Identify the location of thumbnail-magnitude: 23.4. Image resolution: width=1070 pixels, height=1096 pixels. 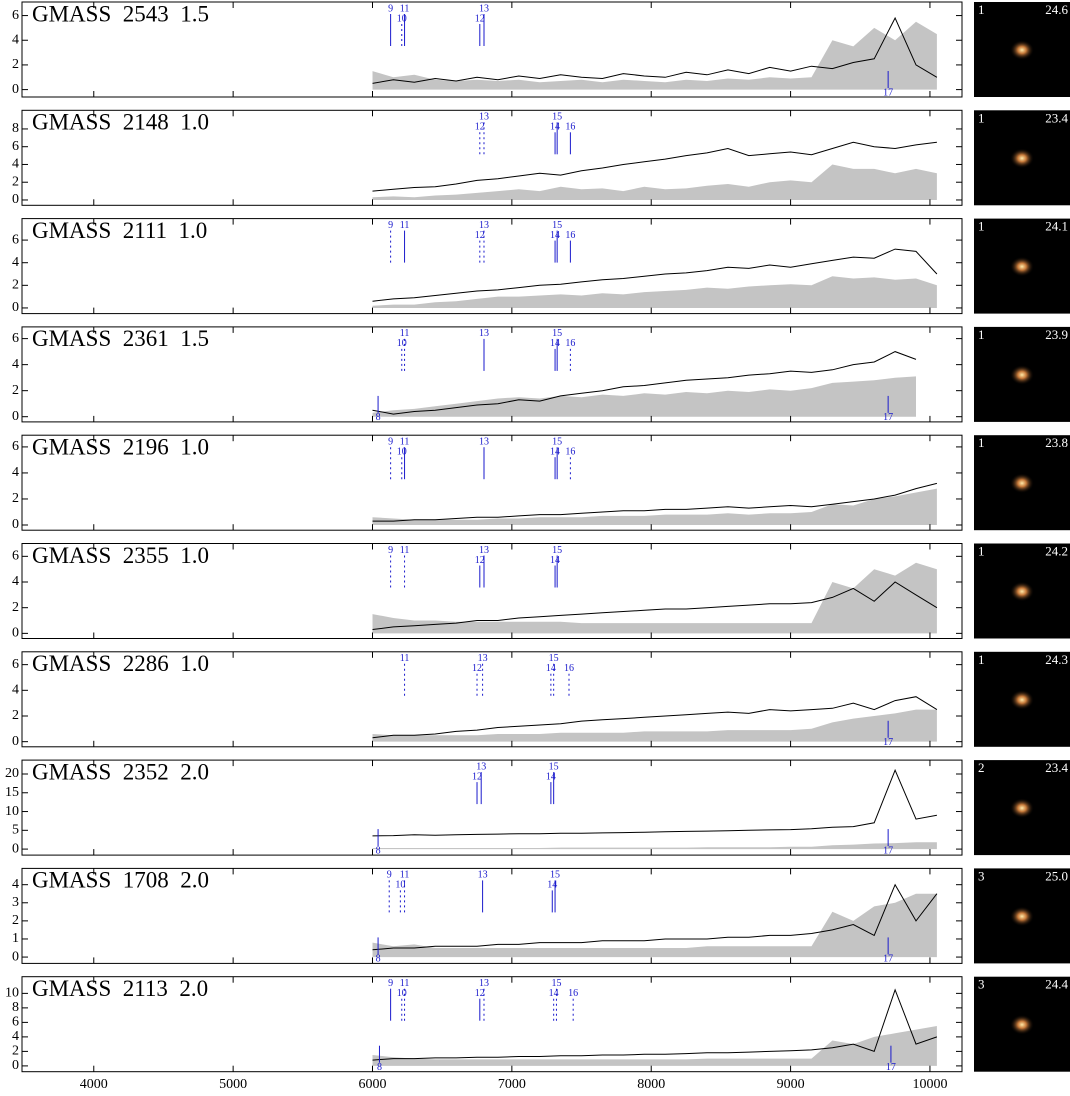
(1056, 767).